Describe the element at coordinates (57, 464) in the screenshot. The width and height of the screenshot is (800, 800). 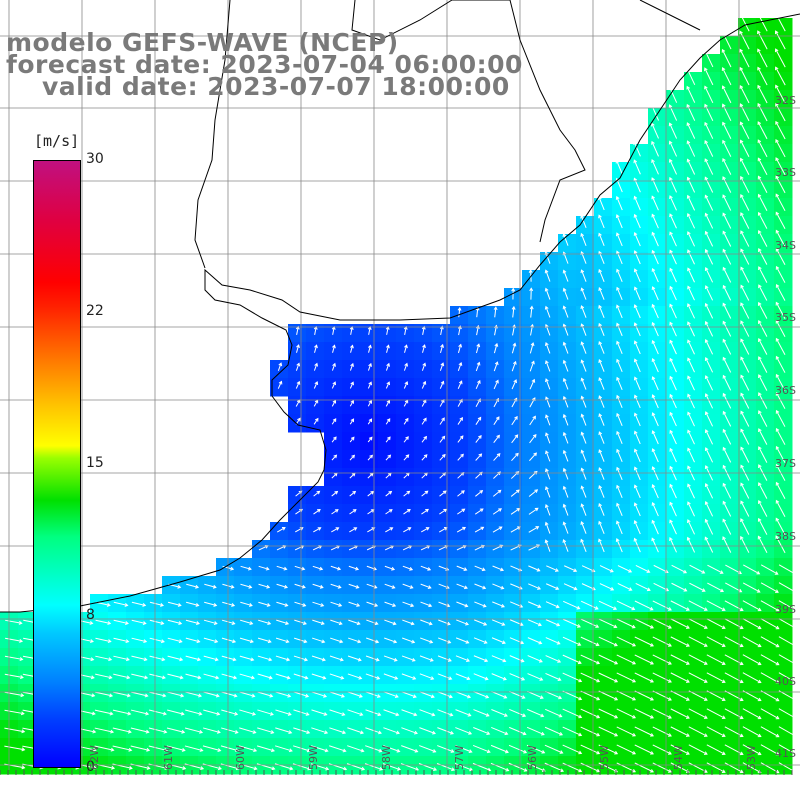
I see `colorbar` at that location.